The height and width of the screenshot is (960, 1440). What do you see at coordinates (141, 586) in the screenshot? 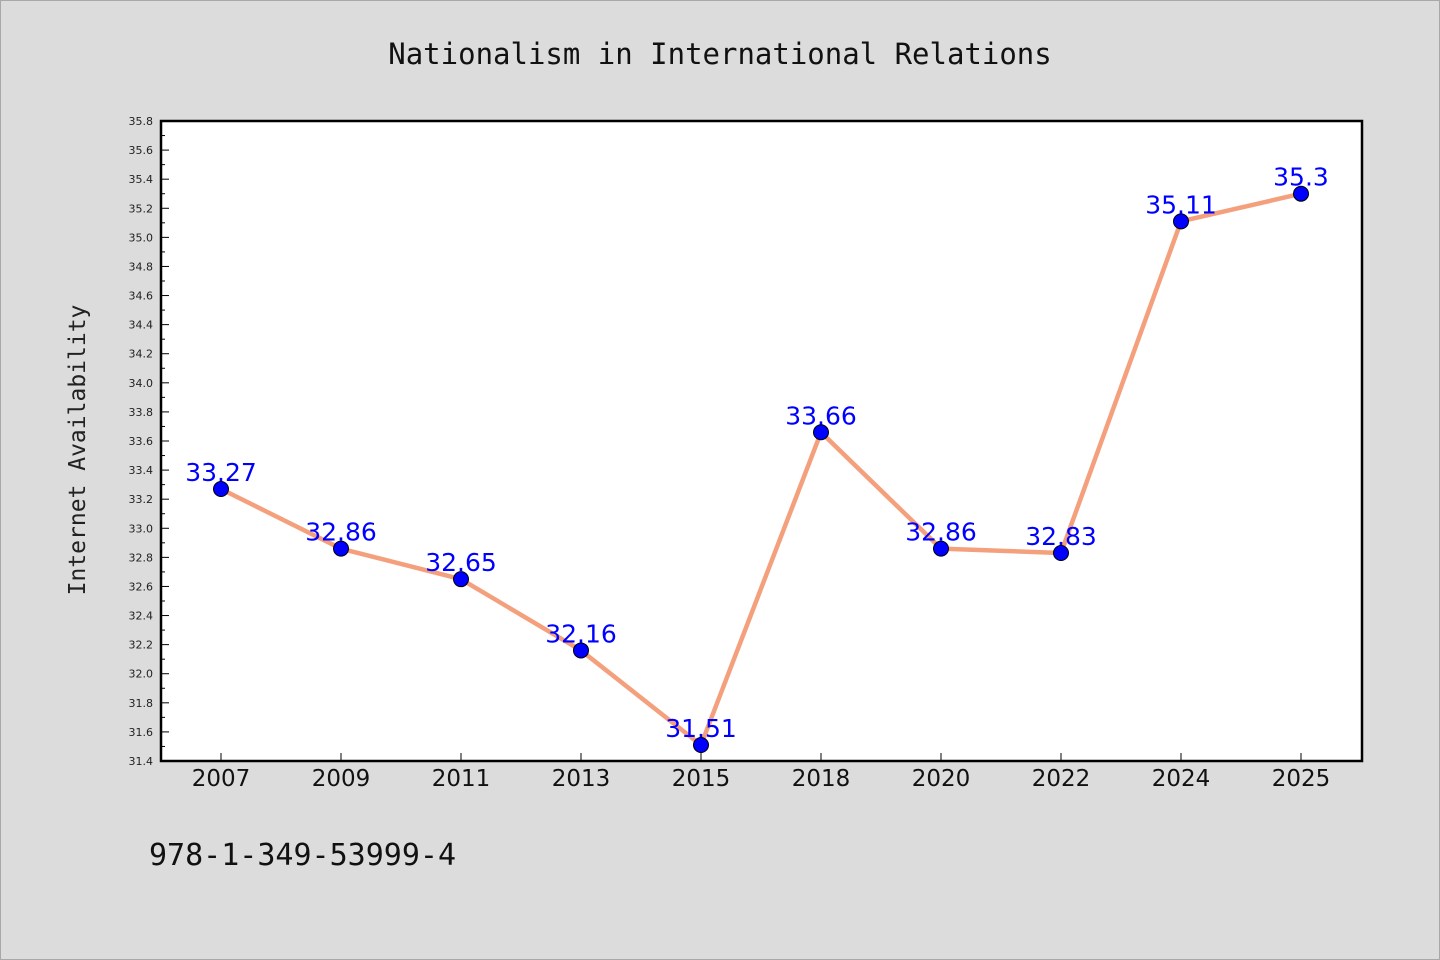
I see `y-tick-label: 32.6` at bounding box center [141, 586].